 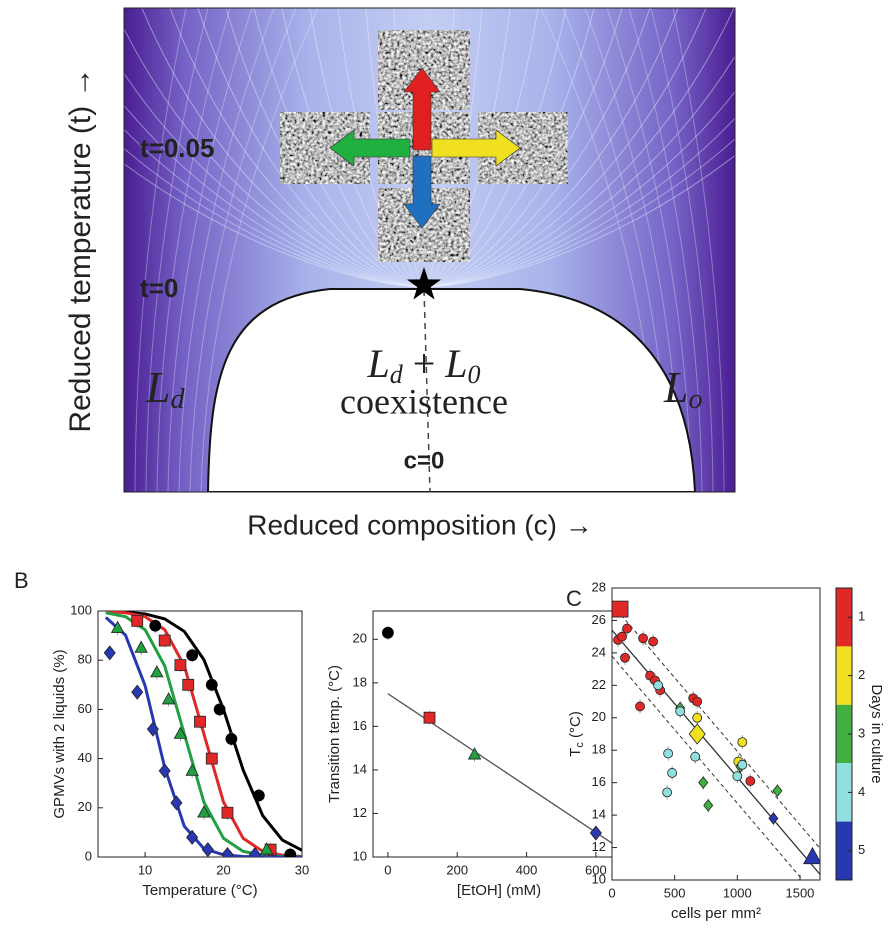 I want to click on y-tick-label: 16, so click(x=360, y=725).